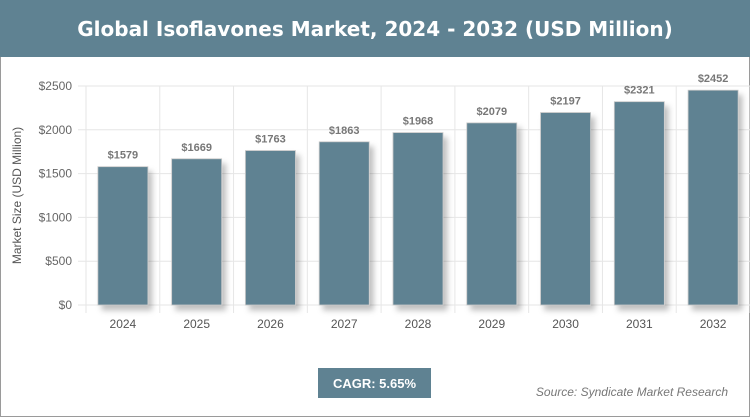 The image size is (750, 417). I want to click on y-tick-label: $500, so click(58, 261).